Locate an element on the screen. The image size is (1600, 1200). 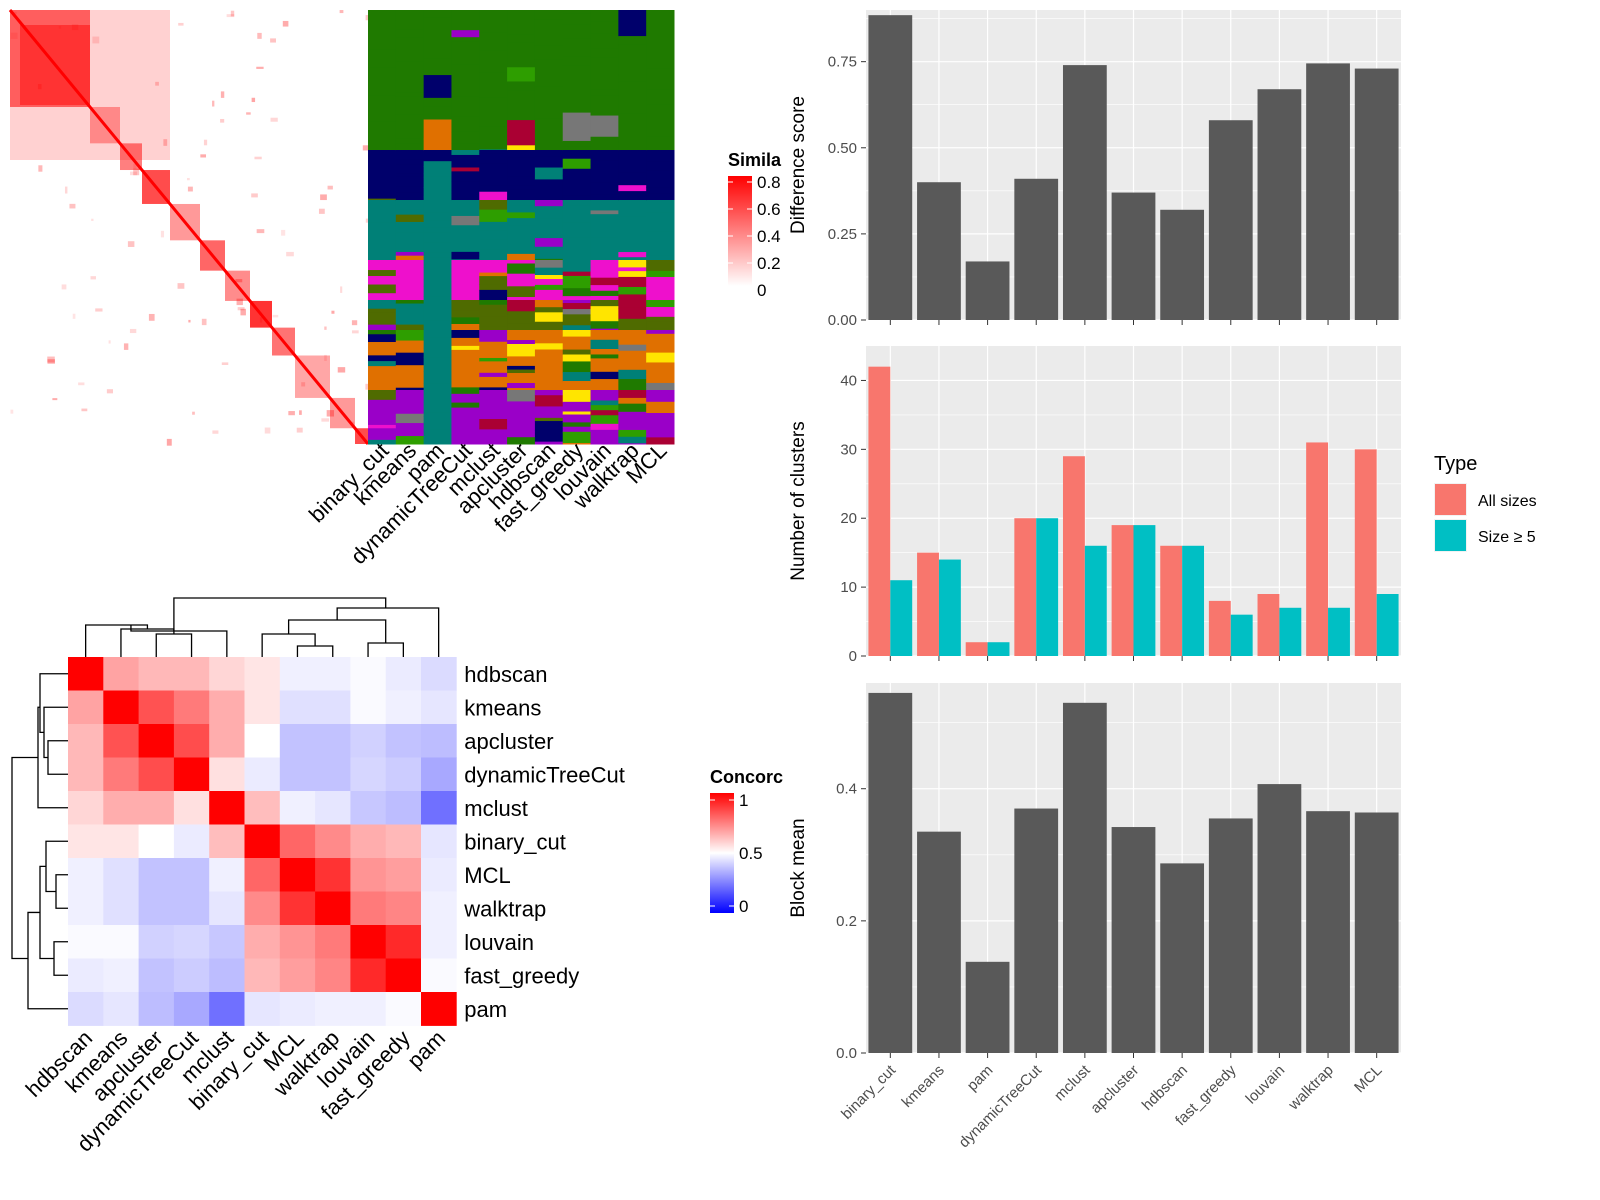
concordance-legend-tick: 1 is located at coordinates (743, 800).